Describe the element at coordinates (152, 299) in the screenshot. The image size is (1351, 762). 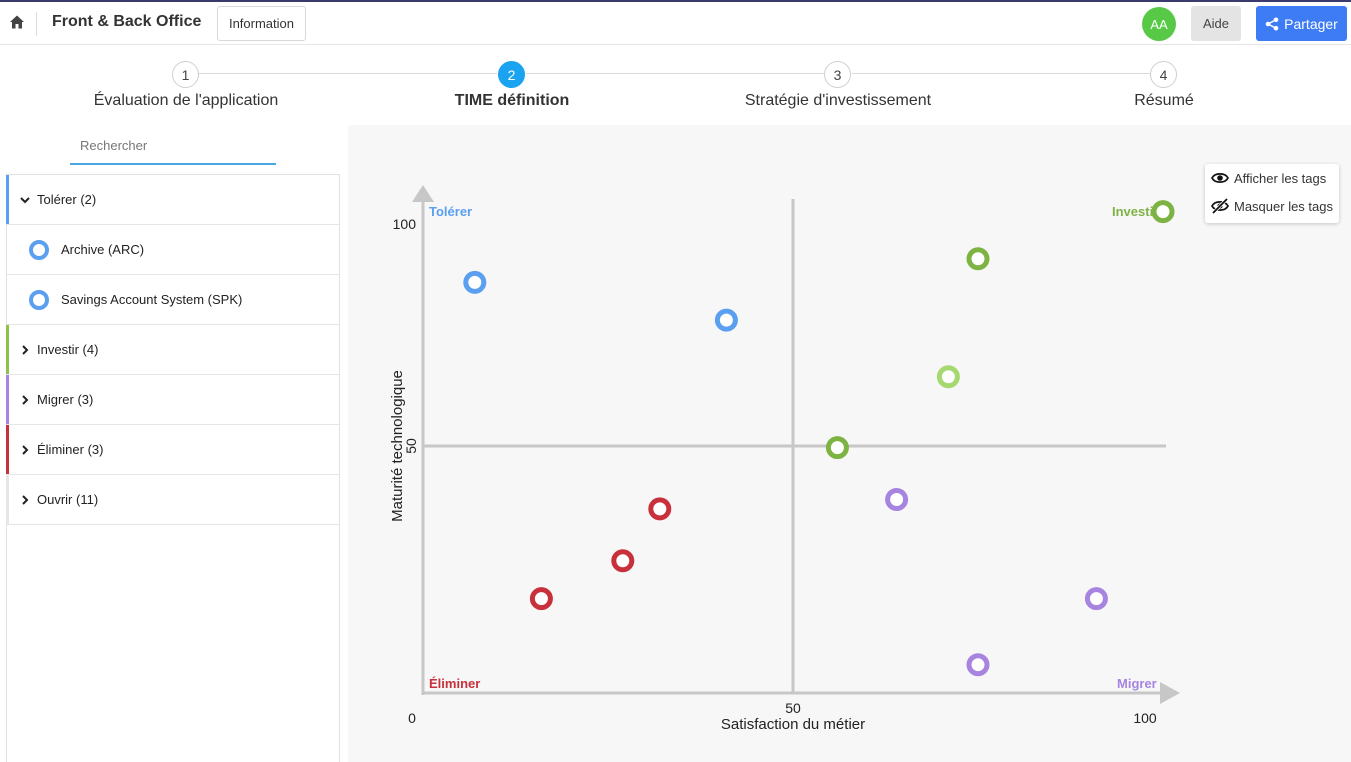
I see `sidebar-item-label: Savings Account System (SPK)` at that location.